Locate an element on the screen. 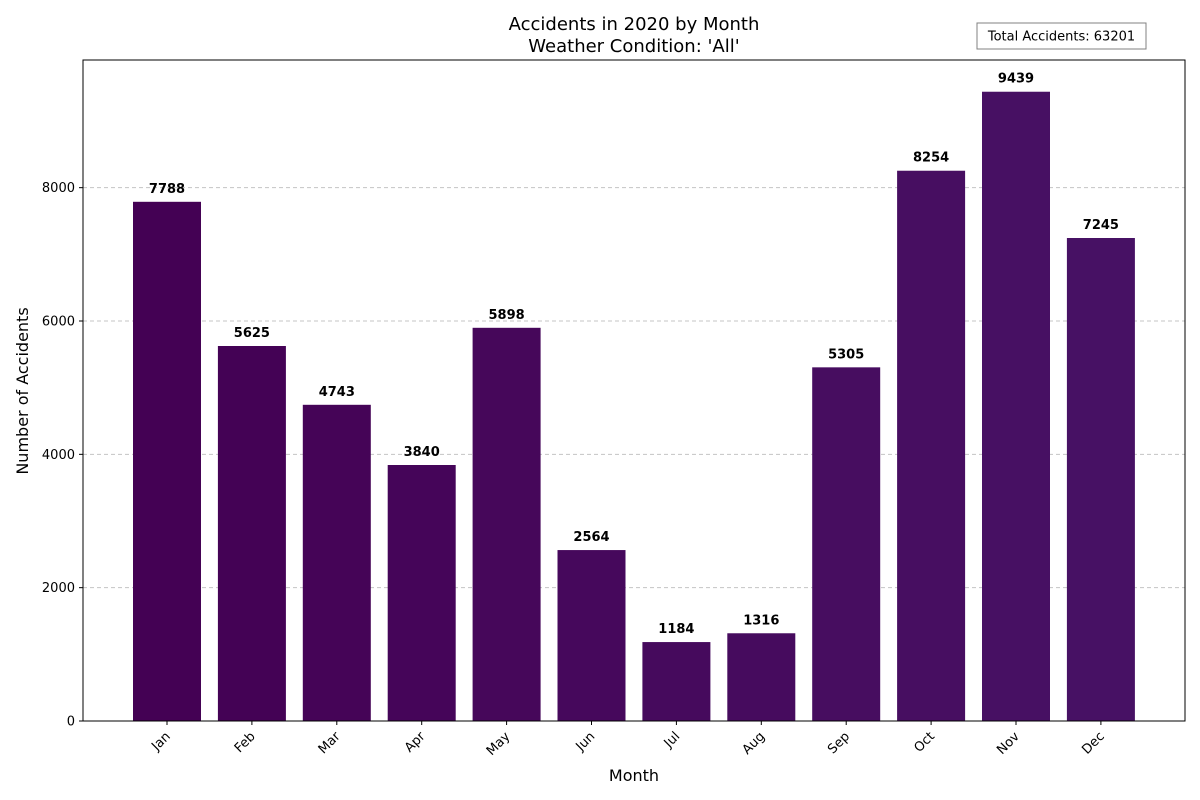  bar-mar is located at coordinates (336, 562).